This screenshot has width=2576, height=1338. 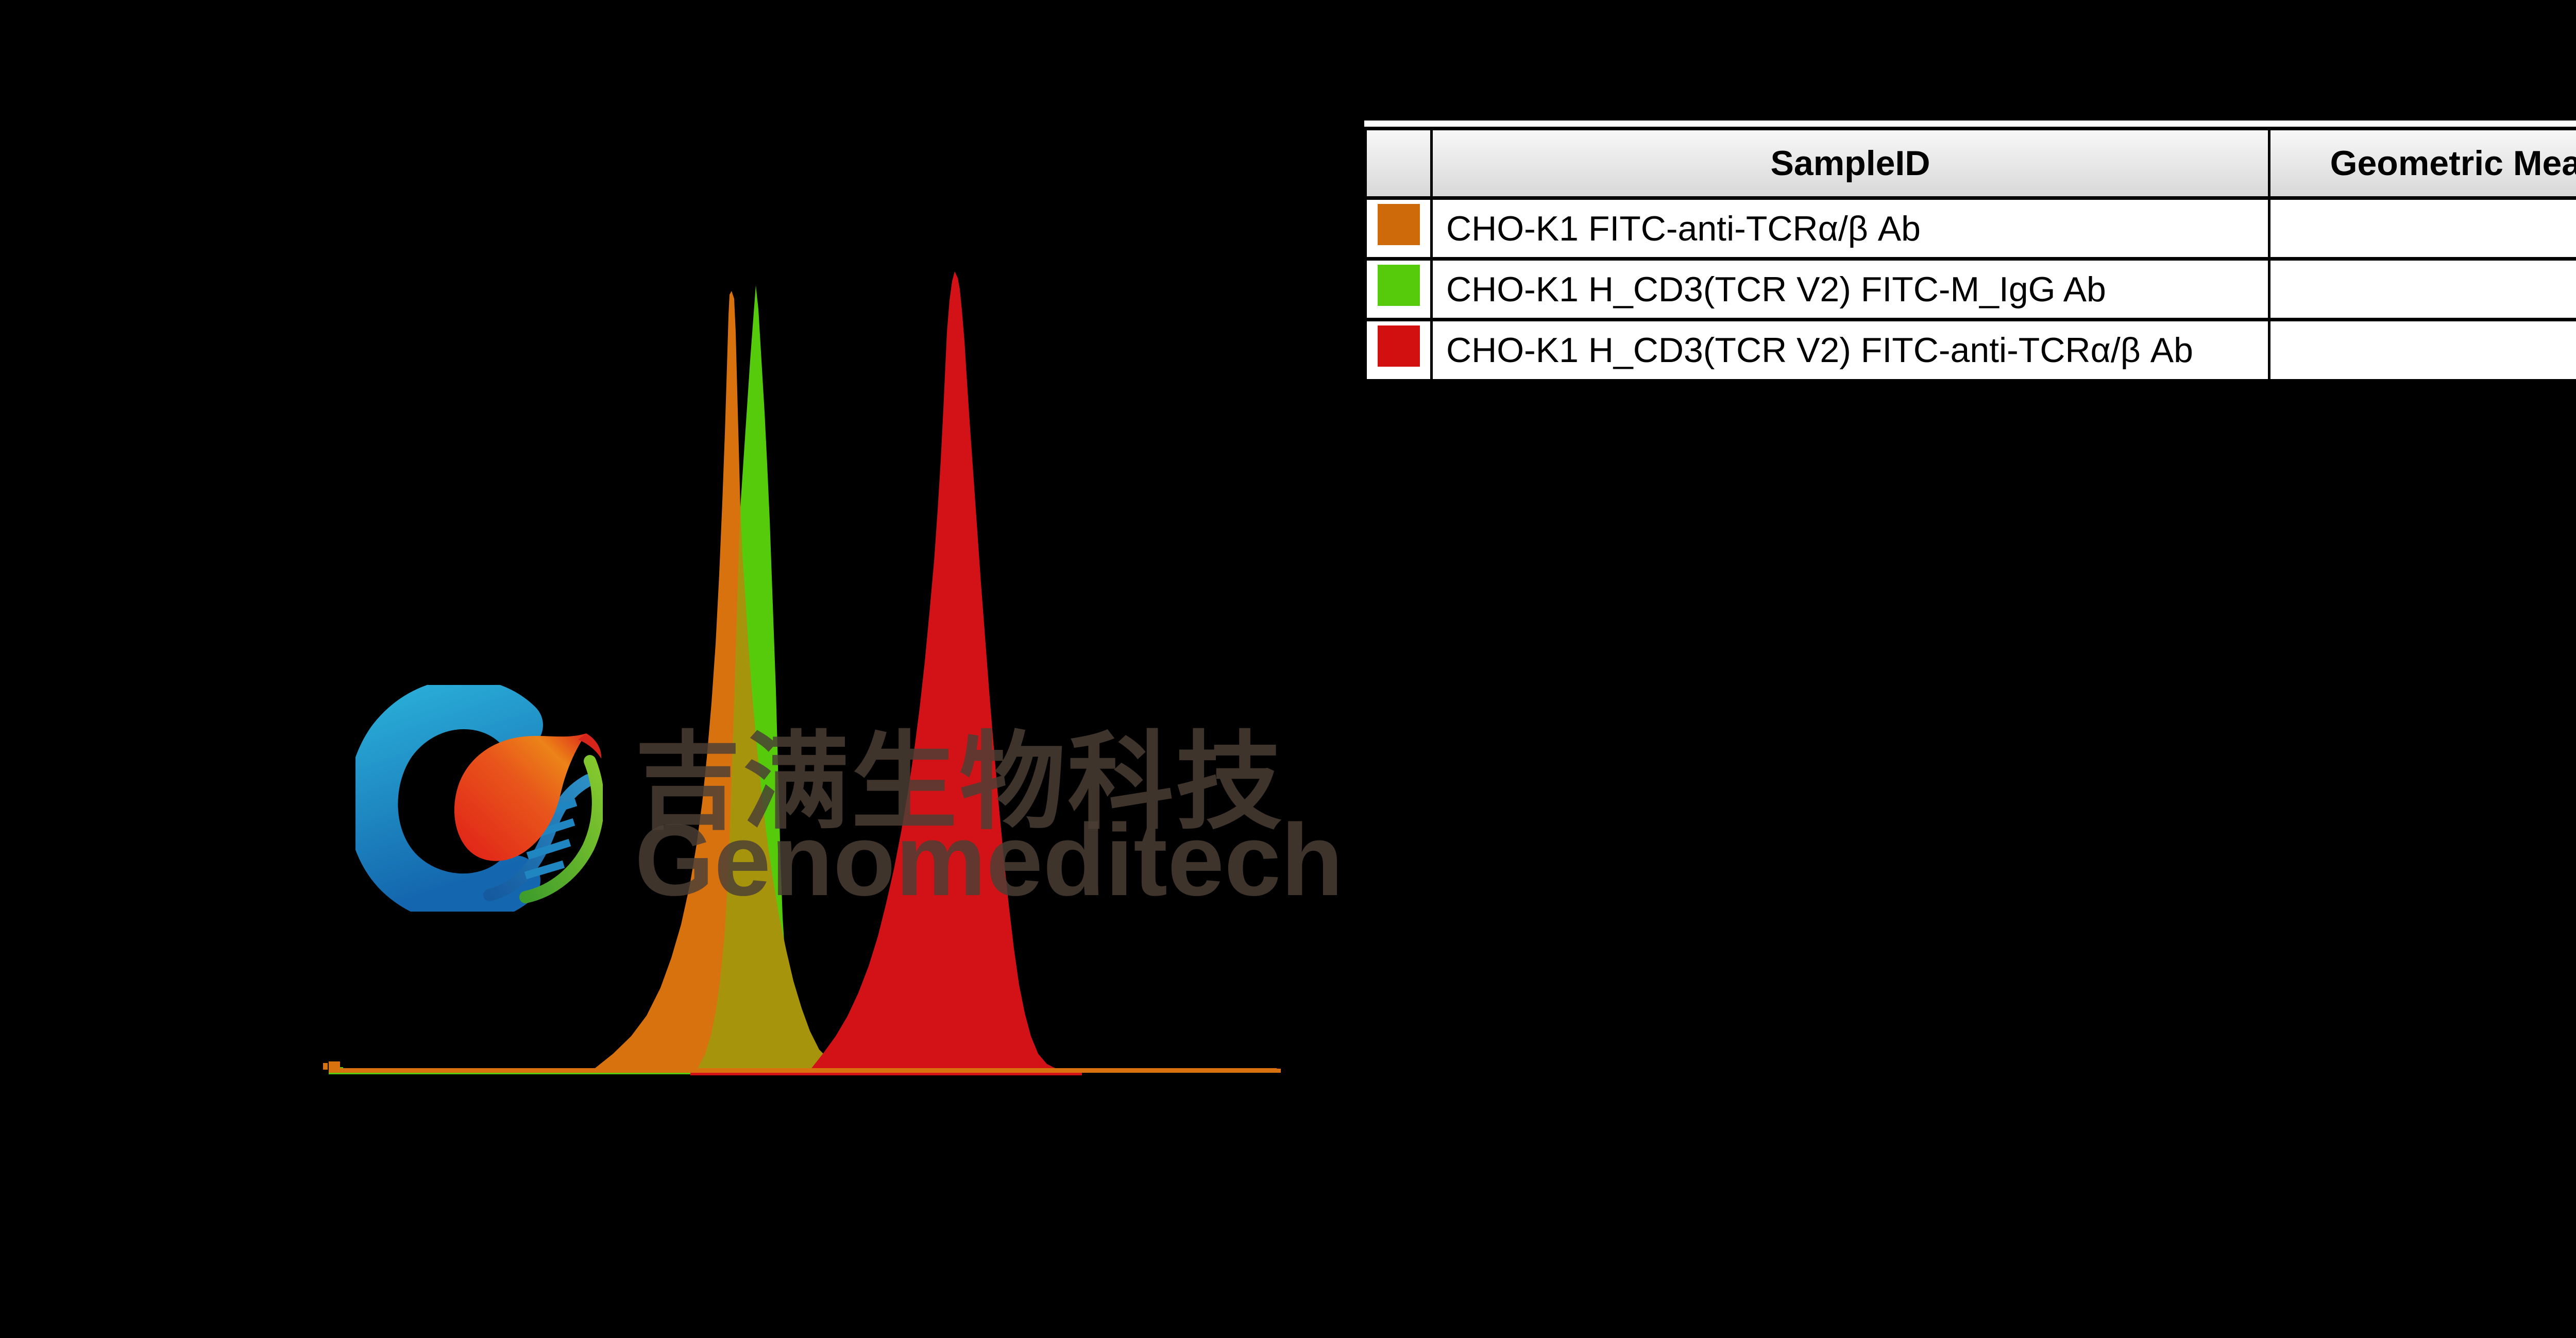 What do you see at coordinates (449, 798) in the screenshot?
I see `logo-blue-swirl-icon` at bounding box center [449, 798].